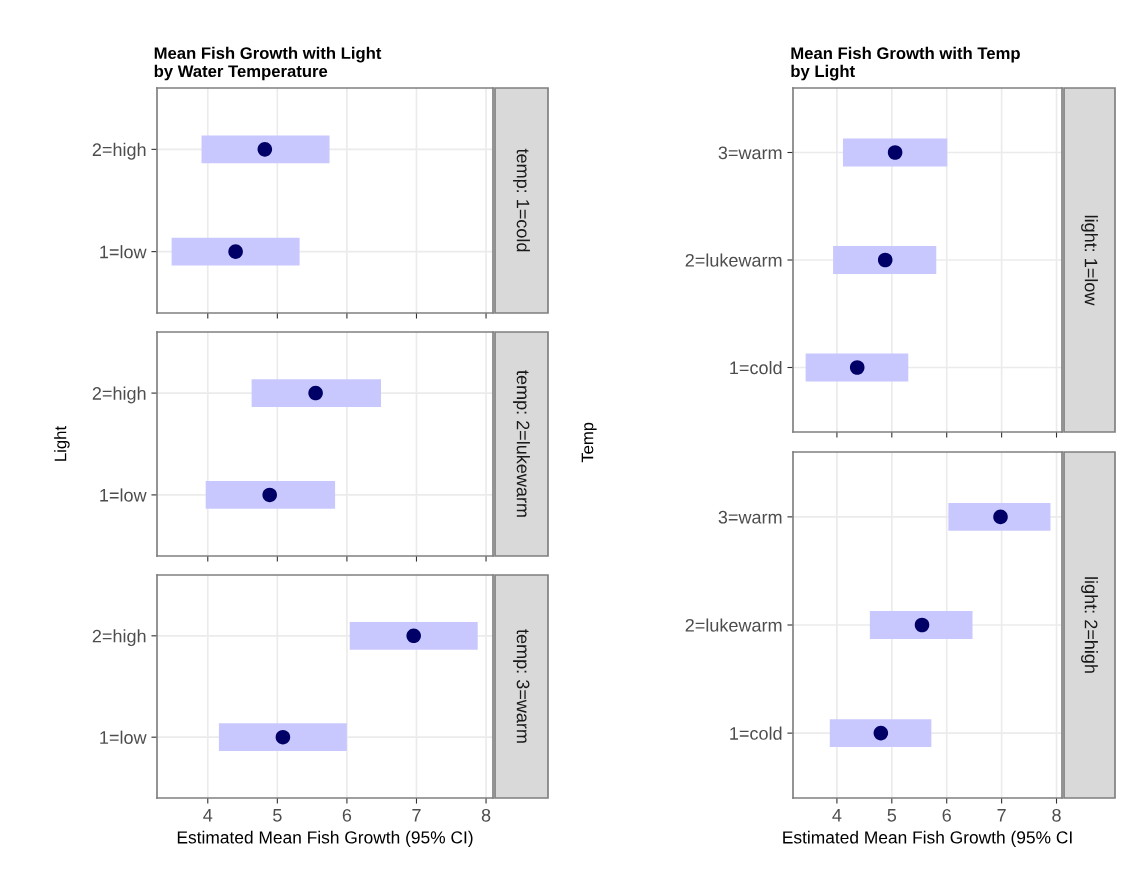 Image resolution: width=1139 pixels, height=875 pixels. I want to click on chart-title: Mean Fish Growth with Temp by Light, so click(905, 63).